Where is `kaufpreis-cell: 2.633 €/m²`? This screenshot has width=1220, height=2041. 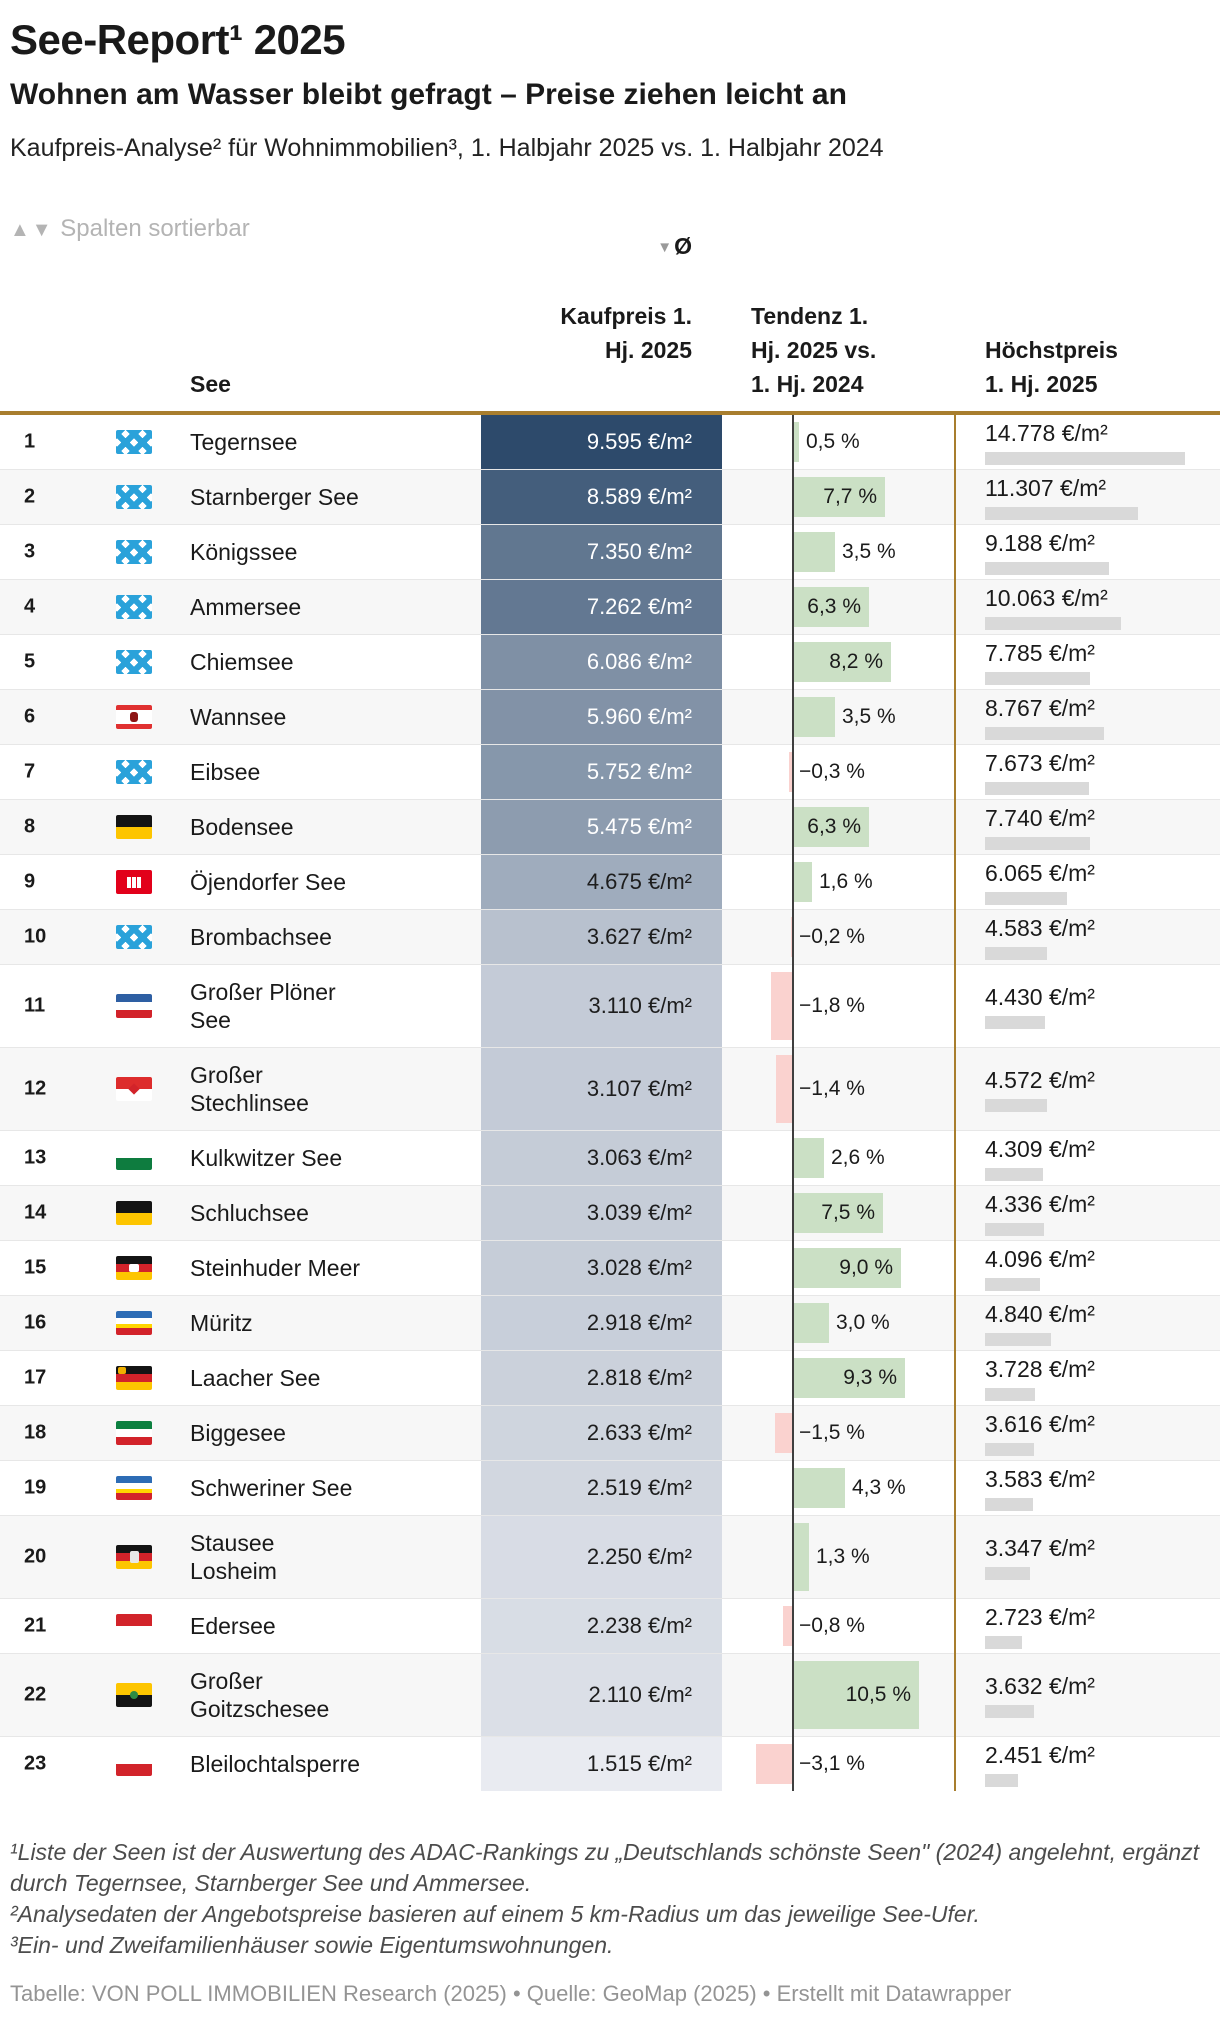
kaufpreis-cell: 2.633 €/m² is located at coordinates (601, 1433).